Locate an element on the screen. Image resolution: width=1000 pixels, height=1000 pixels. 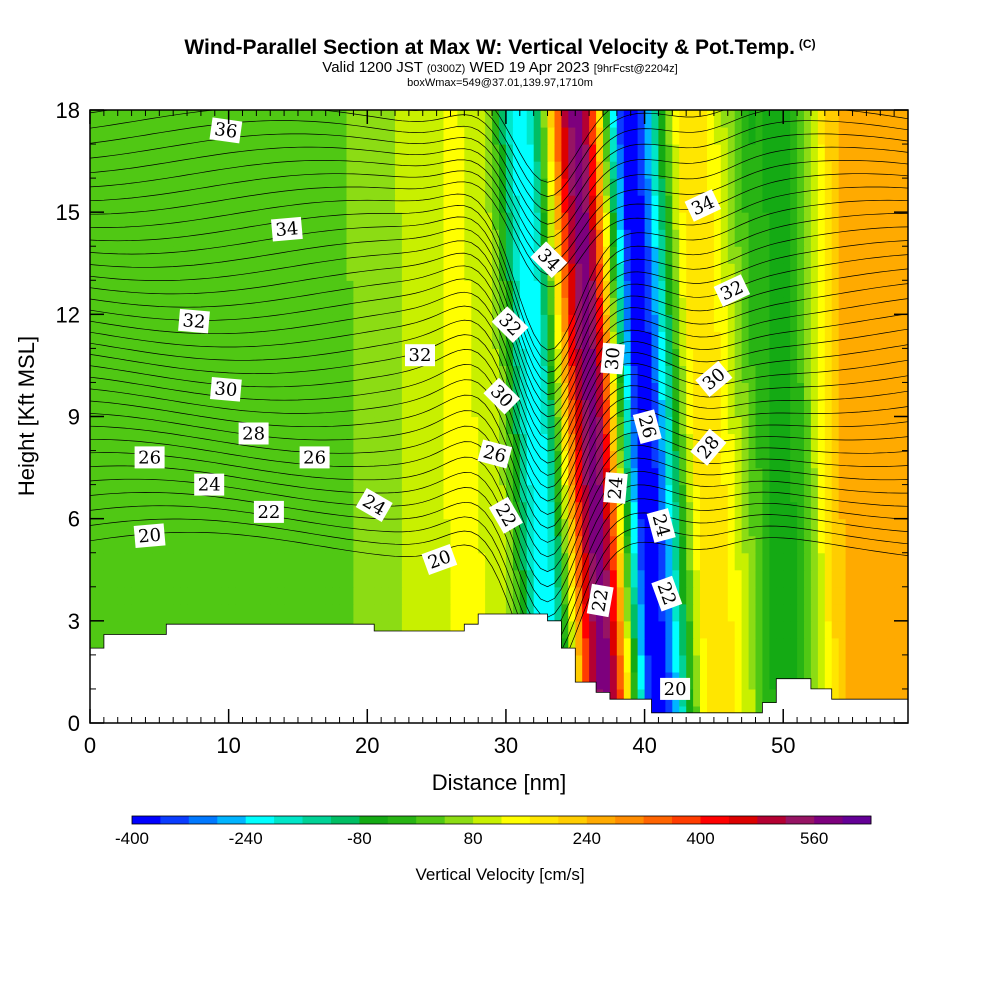
colorbar-title: Vertical Velocity [cm/s] is located at coordinates (499, 874).